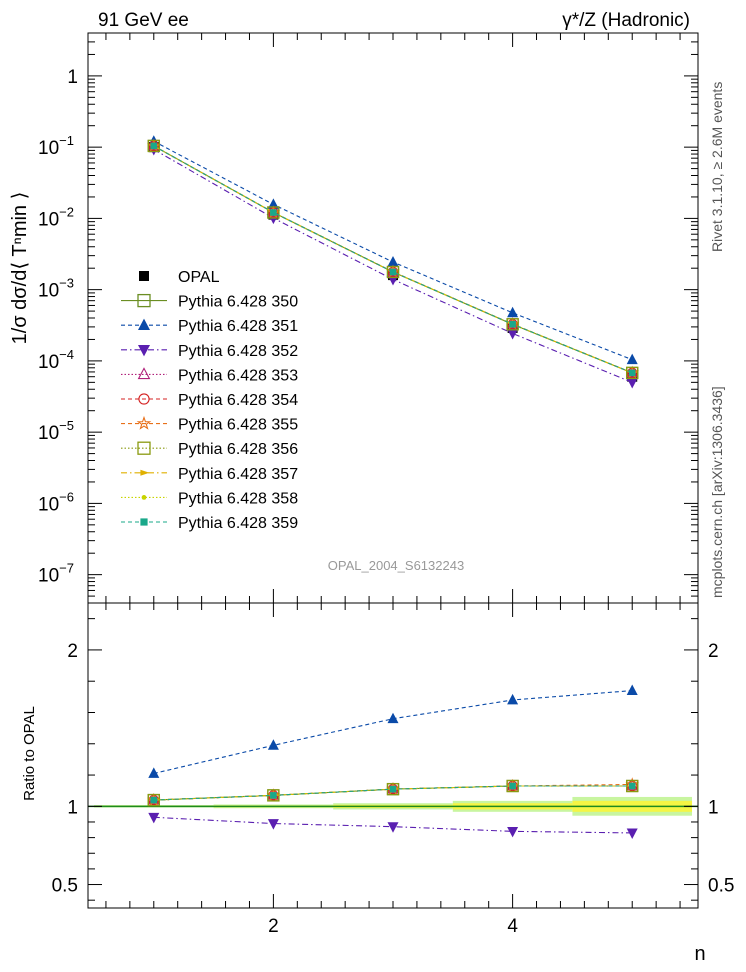  Describe the element at coordinates (238, 400) in the screenshot. I see `legend-label: Pythia 6.428 354` at that location.